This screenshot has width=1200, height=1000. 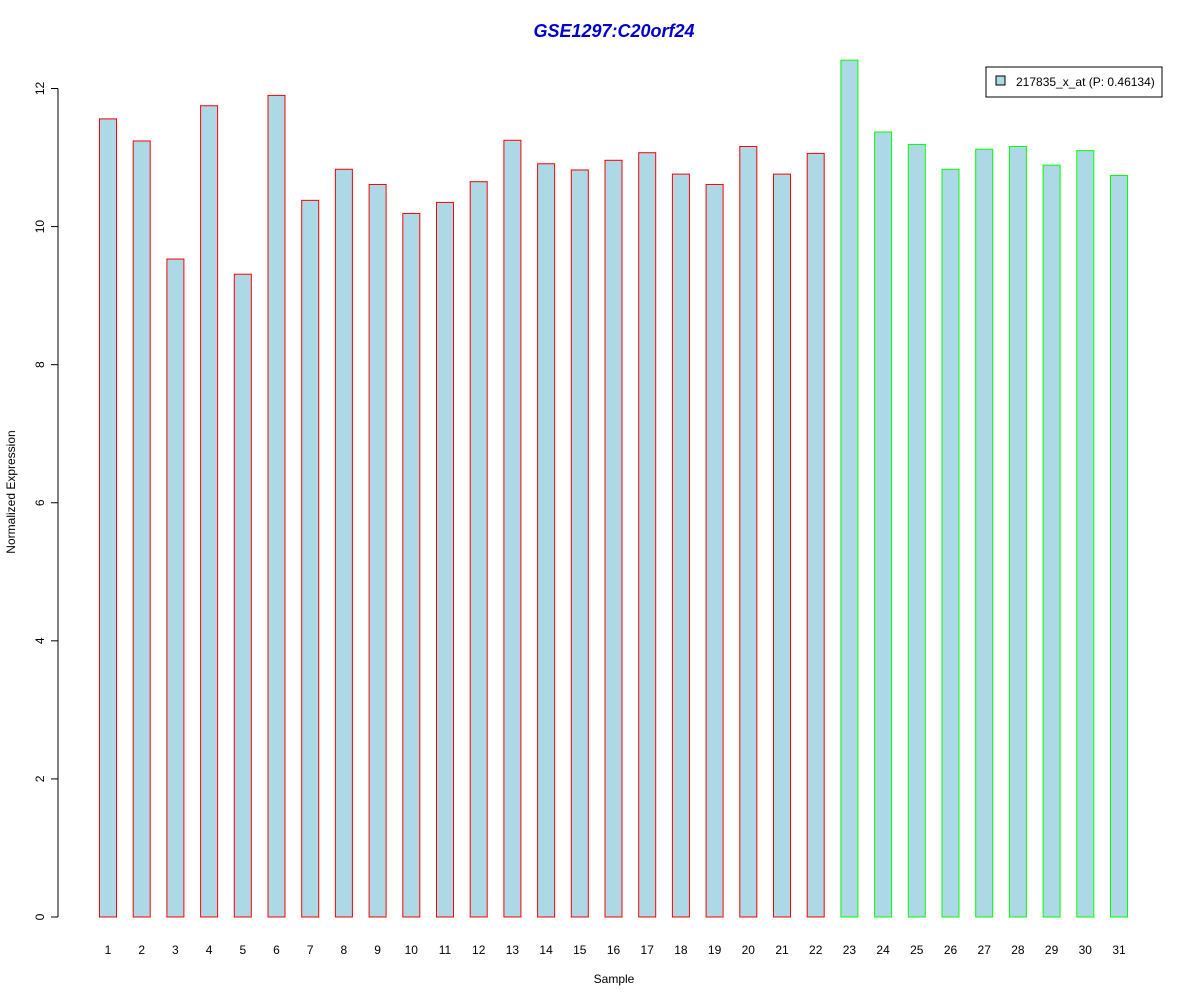 What do you see at coordinates (40, 916) in the screenshot?
I see `y-tick-label-0: 0` at bounding box center [40, 916].